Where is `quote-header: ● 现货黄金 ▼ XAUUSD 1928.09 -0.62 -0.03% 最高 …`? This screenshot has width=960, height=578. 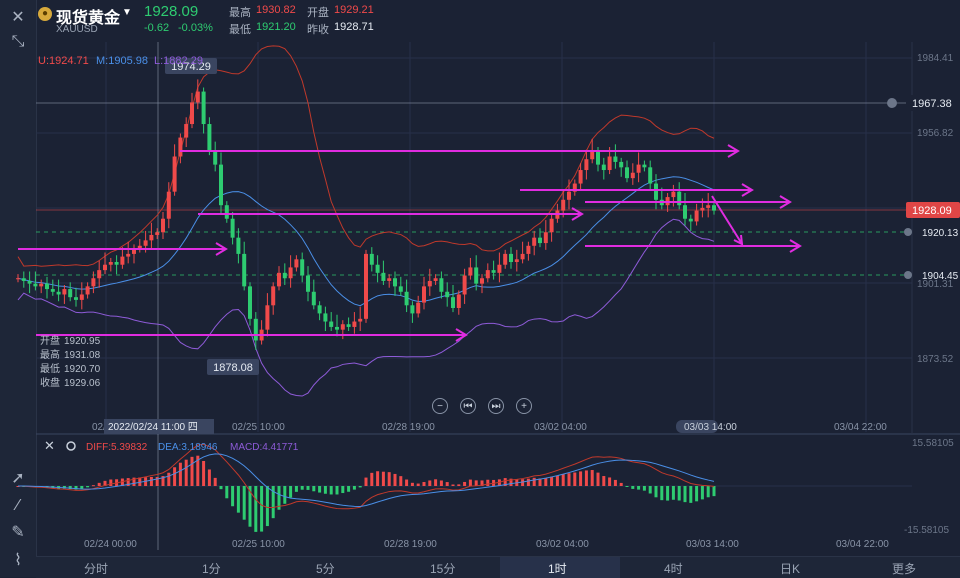 quote-header: ● 现货黄金 ▼ XAUUSD 1928.09 -0.62 -0.03% 最高 … is located at coordinates (498, 20).